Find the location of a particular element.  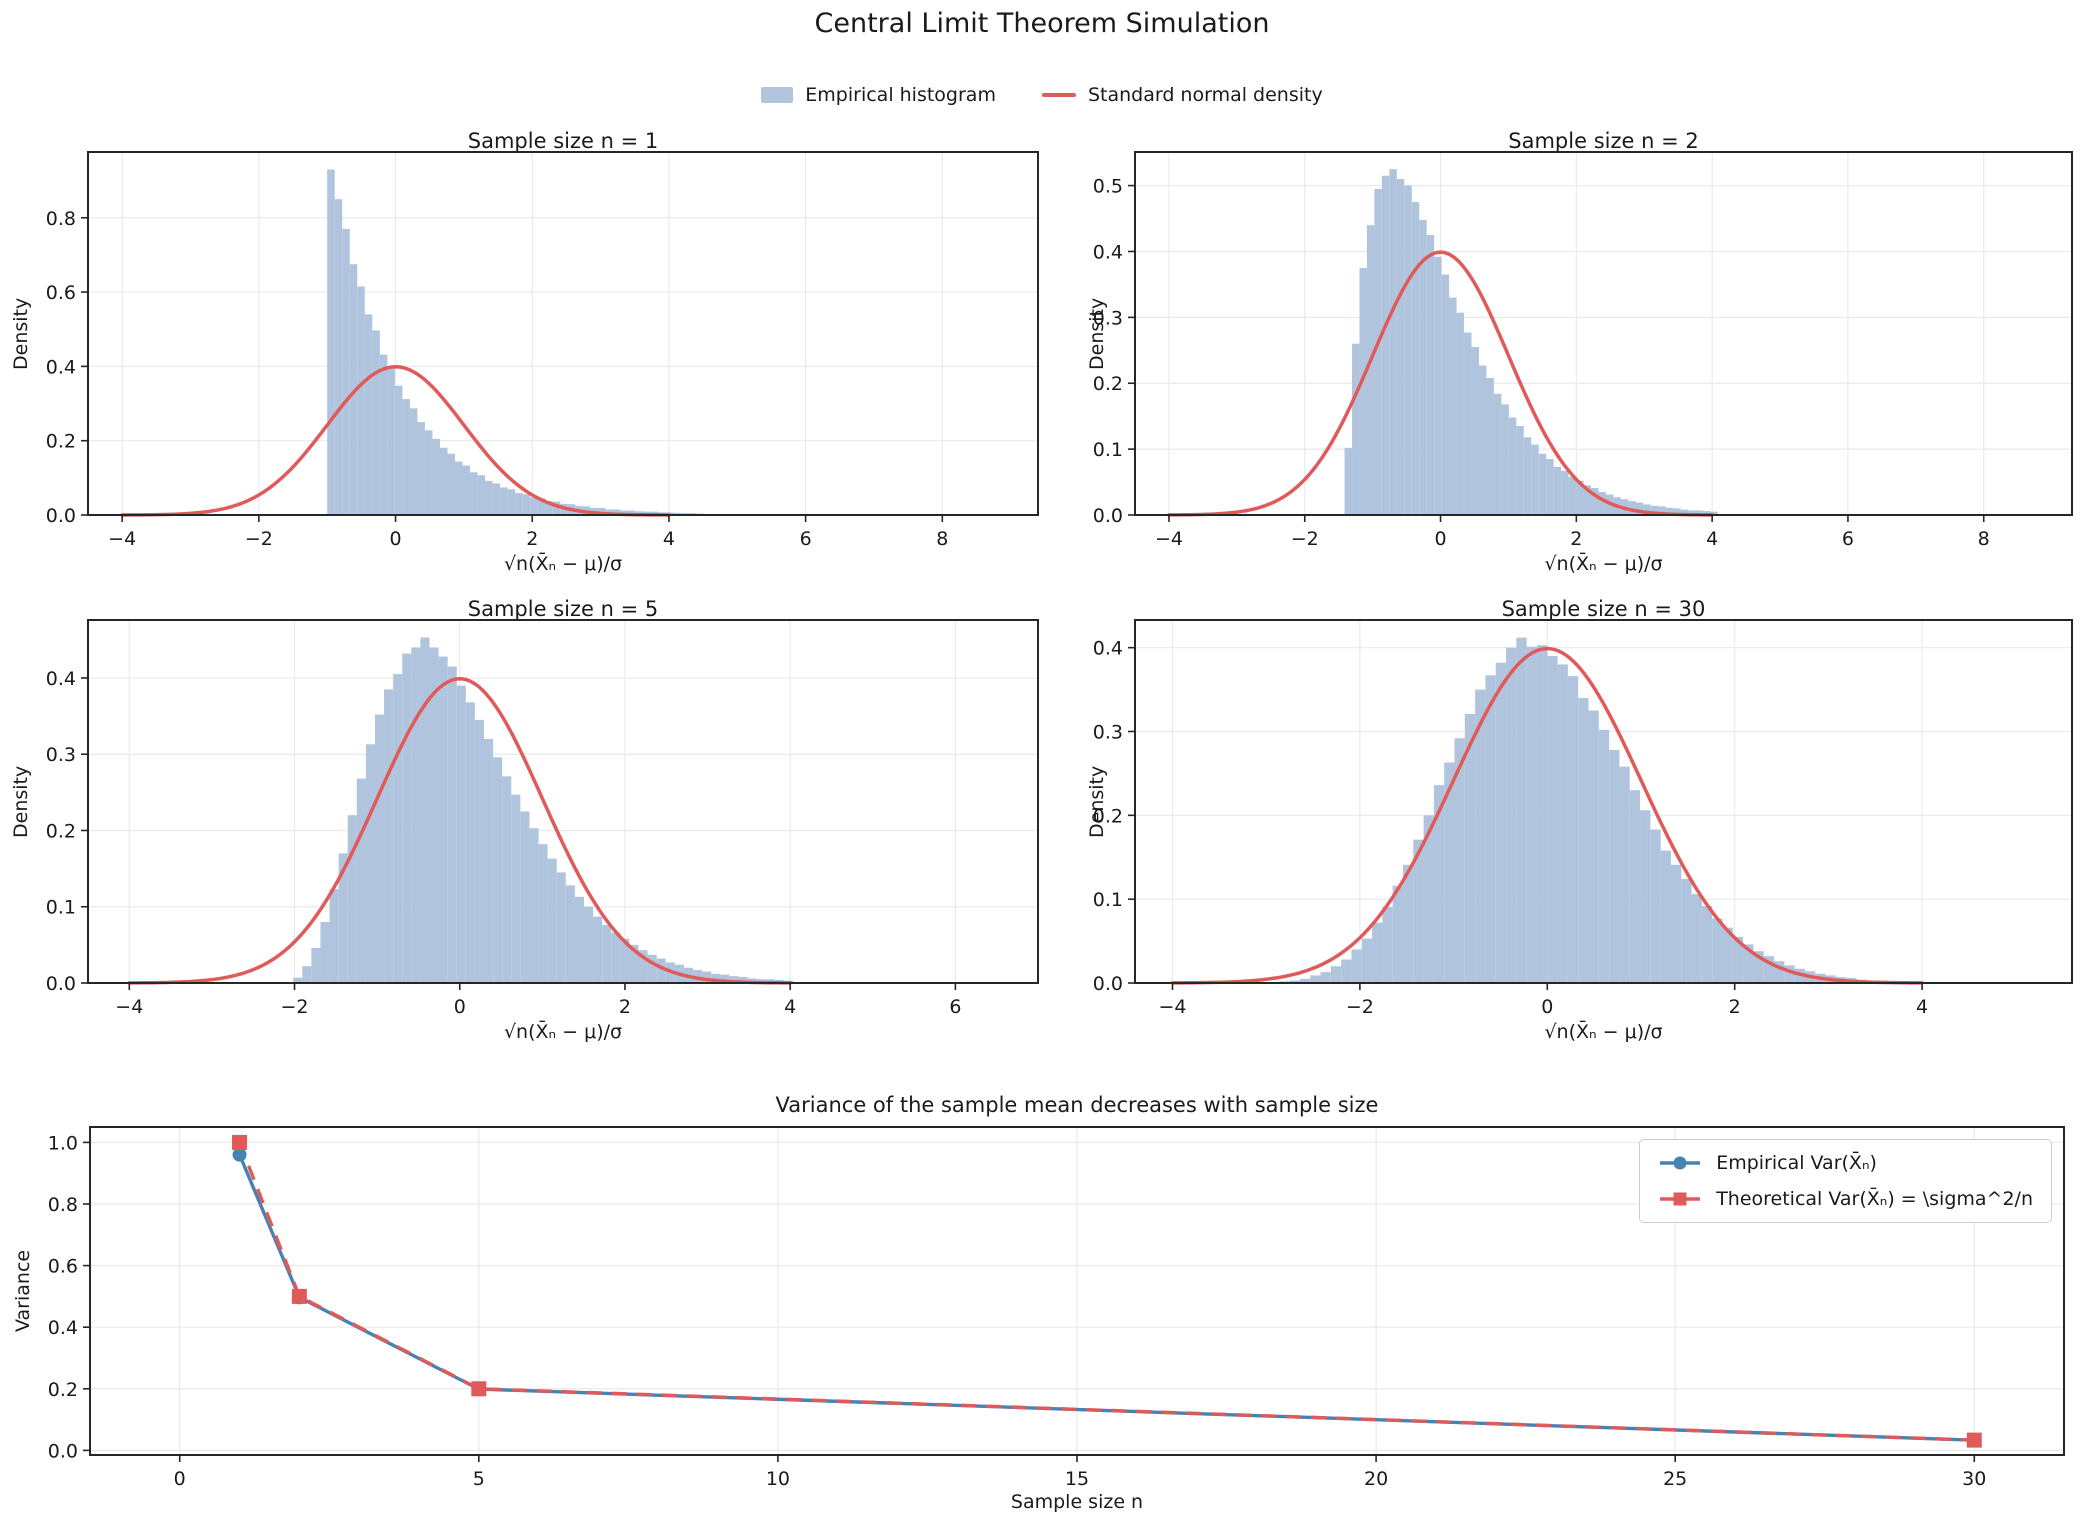

legend-item-empirical-variance: Empirical Var(X̄ₙ) is located at coordinates (1845, 1163).